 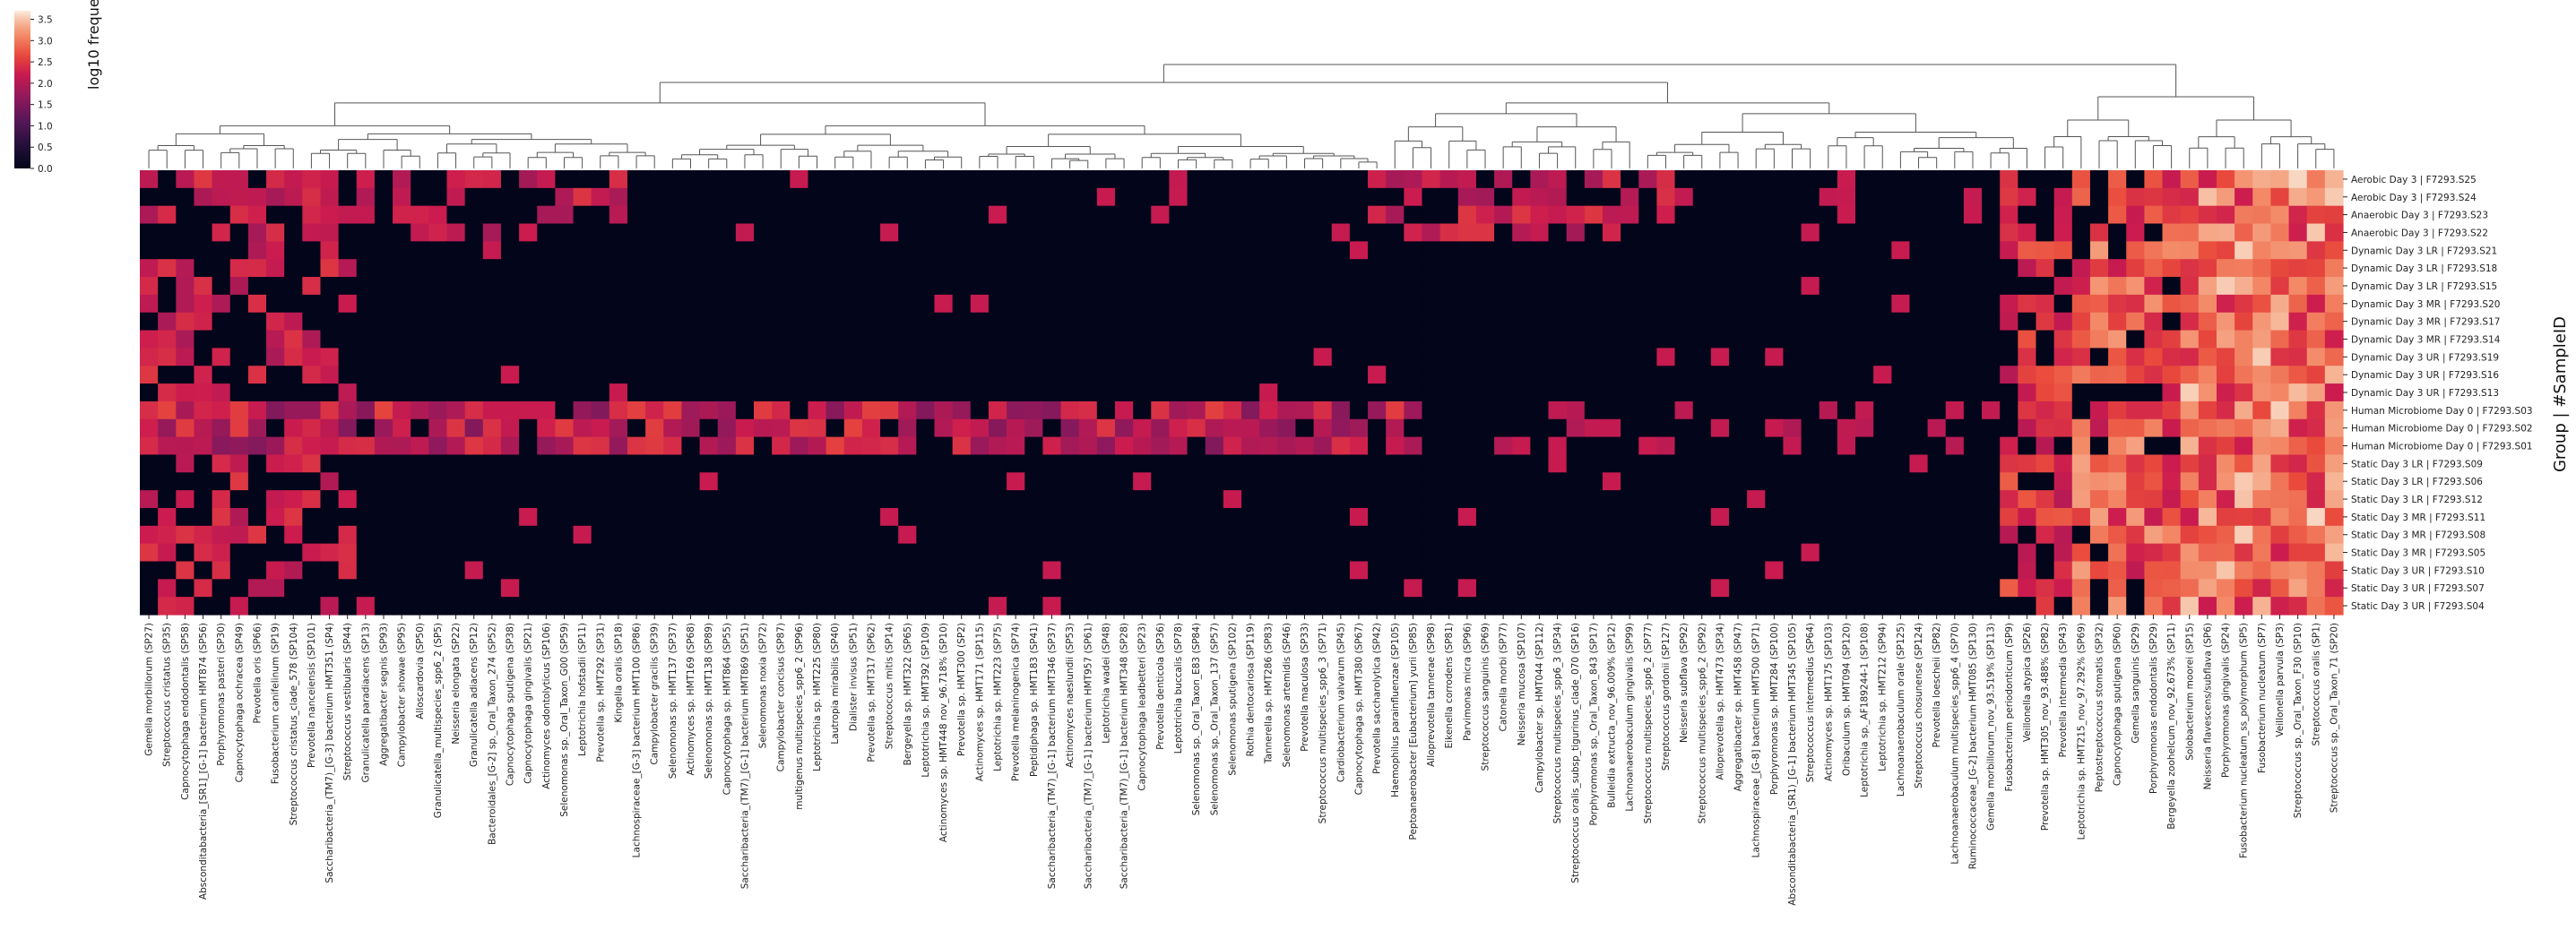 I want to click on colorbar-gradient, so click(x=22, y=89).